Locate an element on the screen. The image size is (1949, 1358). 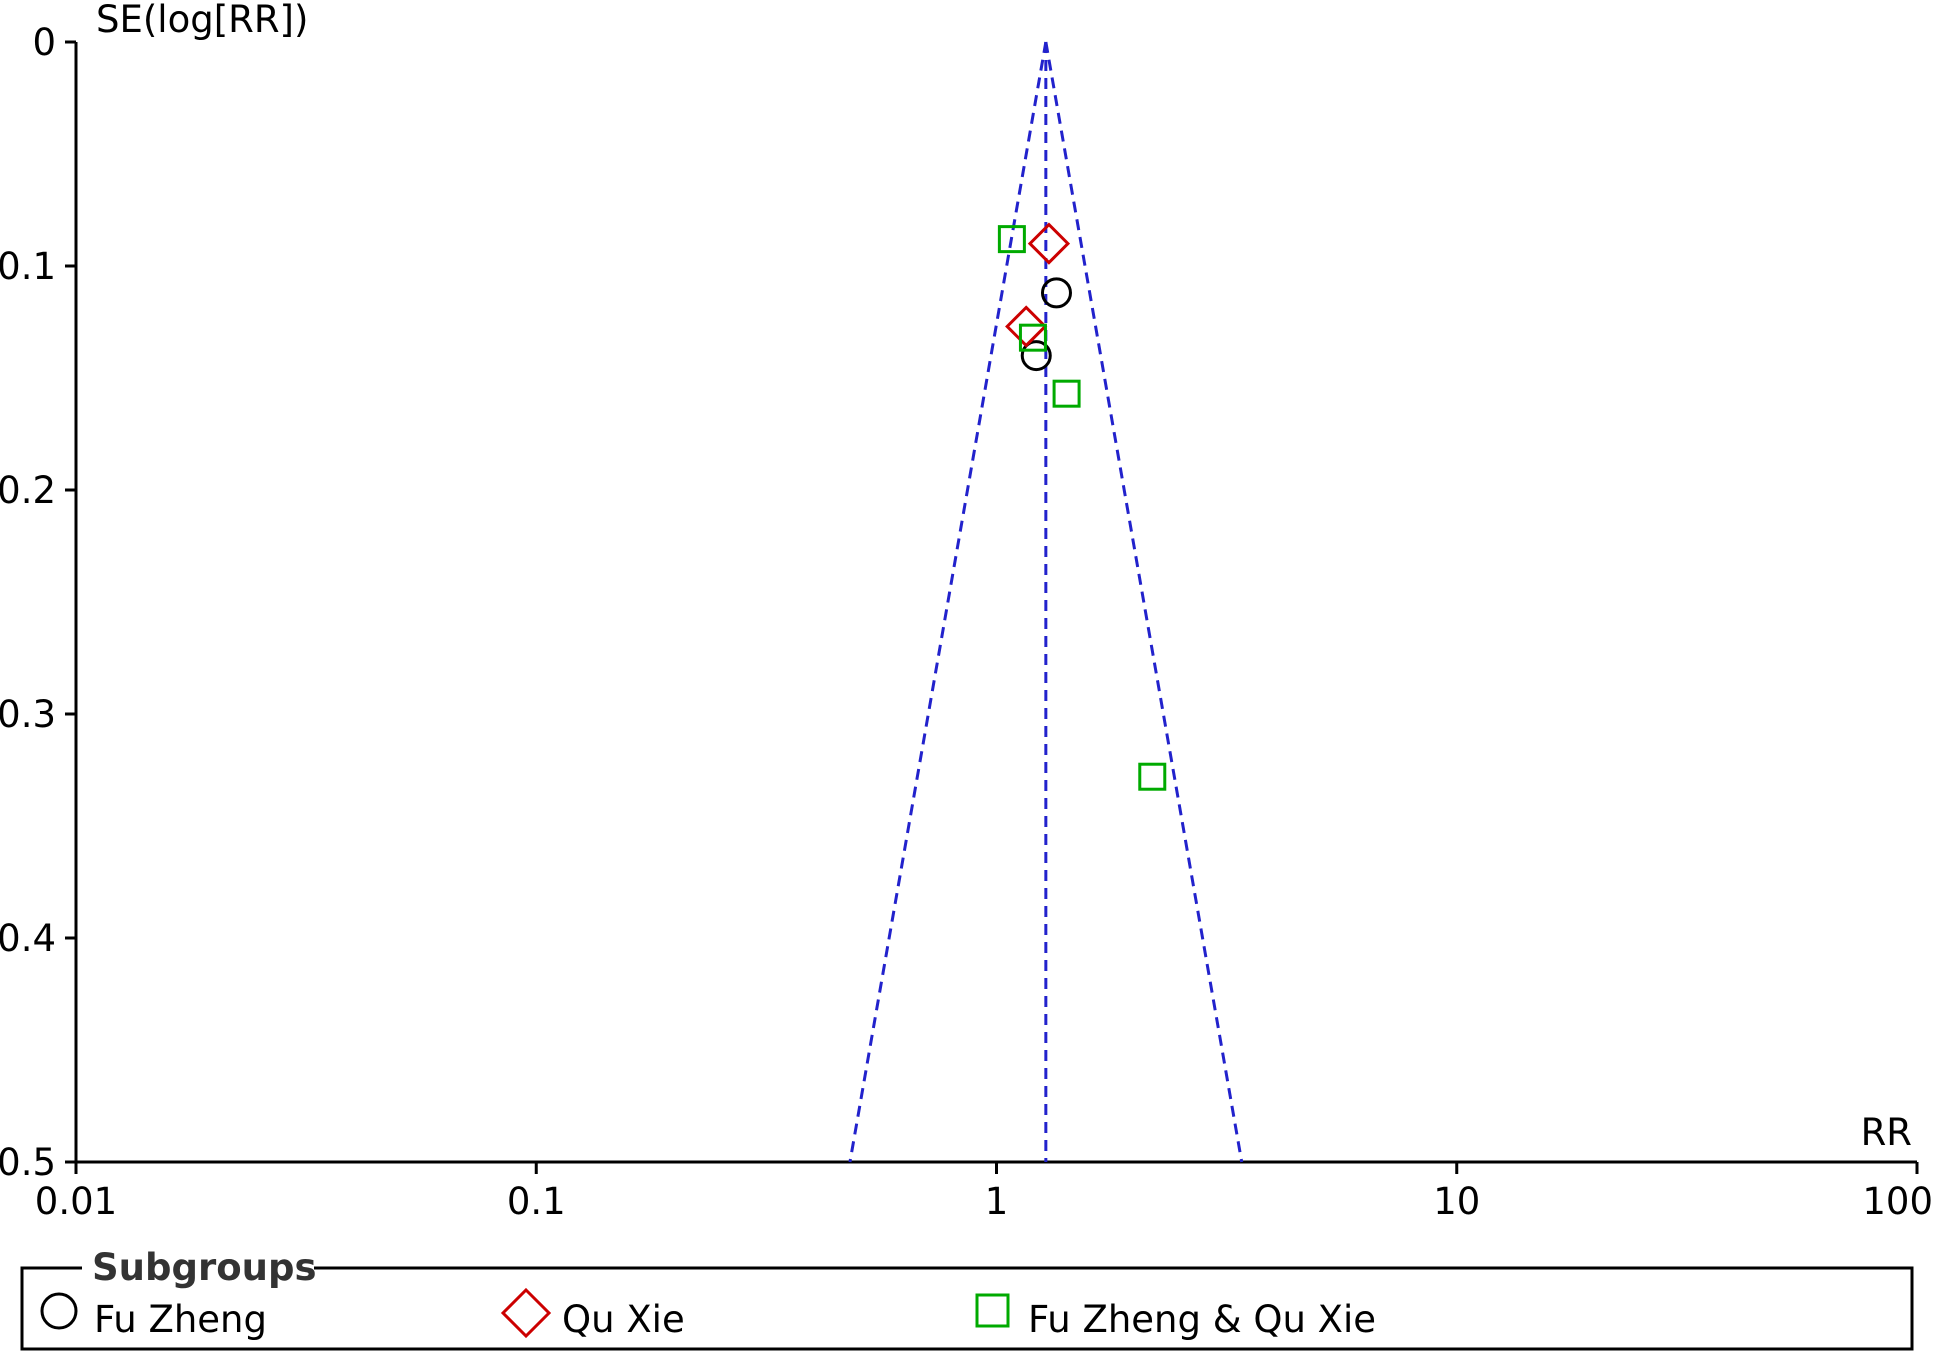
x-tick-label: 100 is located at coordinates (1897, 1201).